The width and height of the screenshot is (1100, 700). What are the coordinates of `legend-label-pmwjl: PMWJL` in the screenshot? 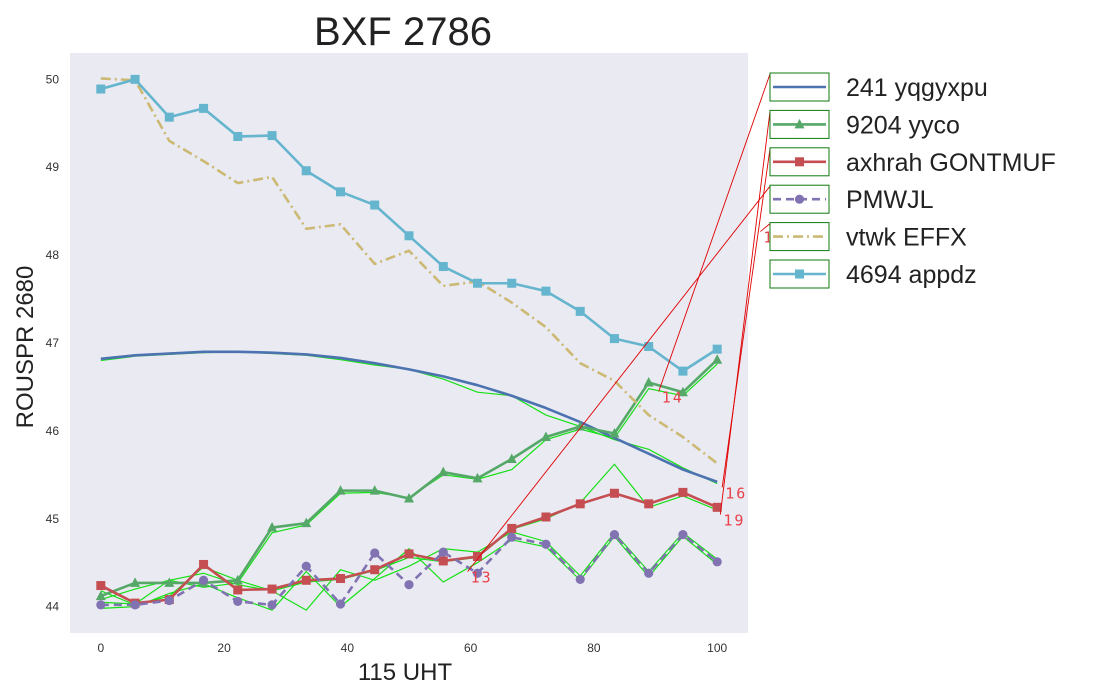 It's located at (890, 200).